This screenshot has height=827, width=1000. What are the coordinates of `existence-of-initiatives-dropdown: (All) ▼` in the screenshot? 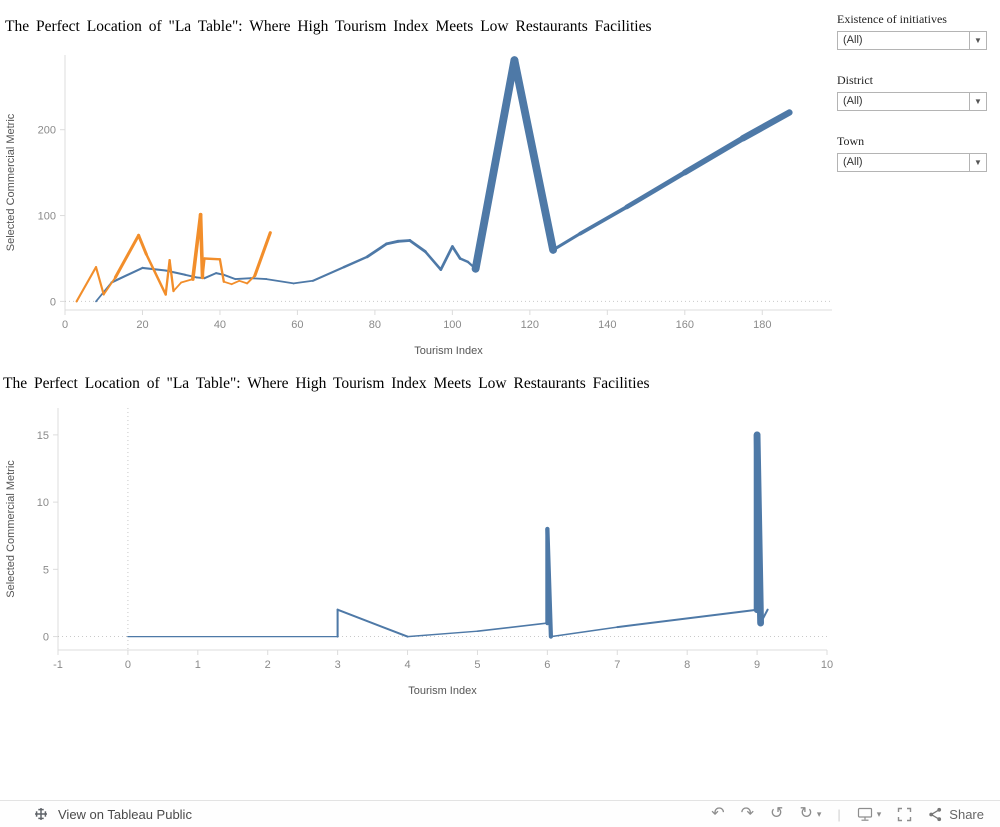 It's located at (912, 40).